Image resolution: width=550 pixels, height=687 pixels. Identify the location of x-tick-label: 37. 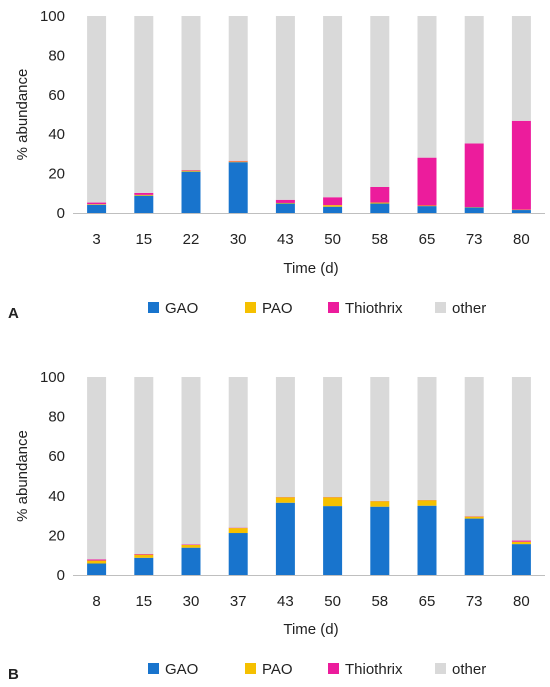
(238, 601).